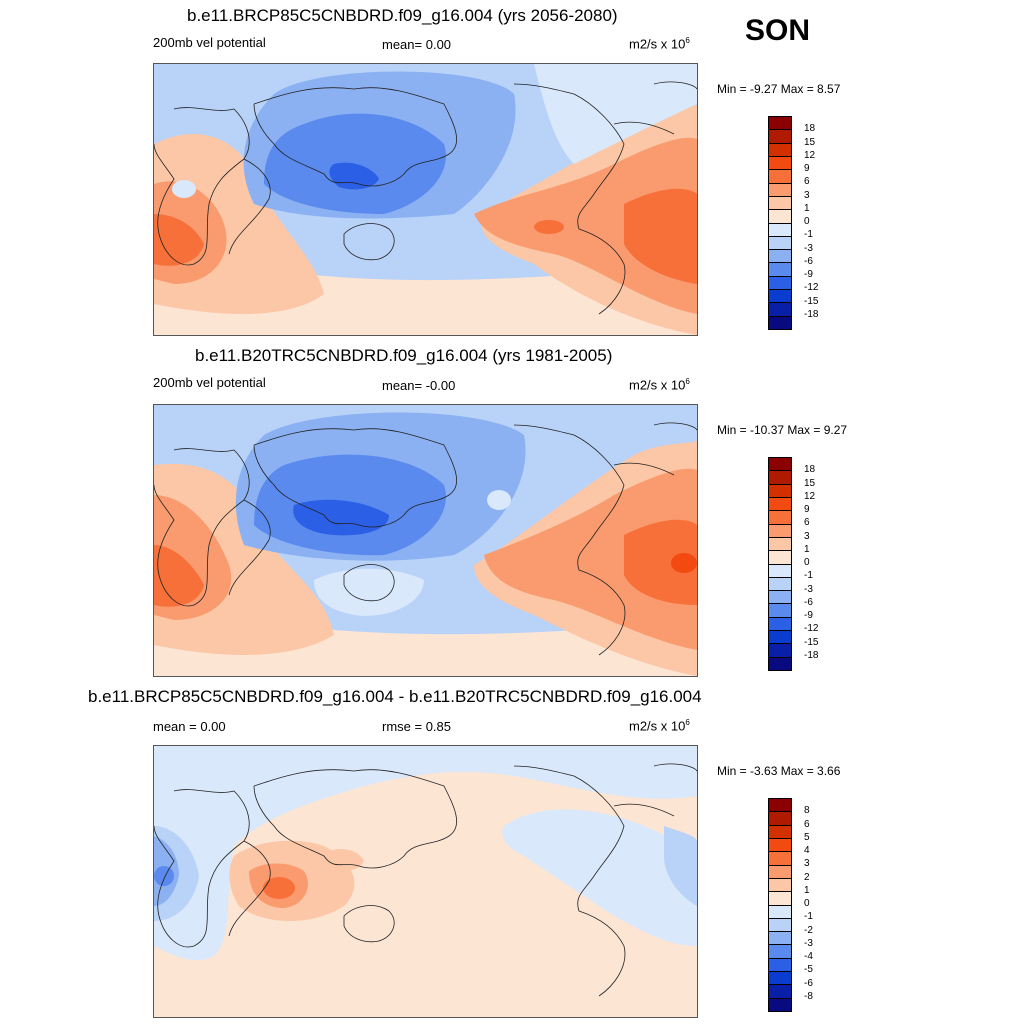 The image size is (1024, 1024). Describe the element at coordinates (779, 89) in the screenshot. I see `panel1-minmax: Min = -9.27 Max = 8.57` at that location.